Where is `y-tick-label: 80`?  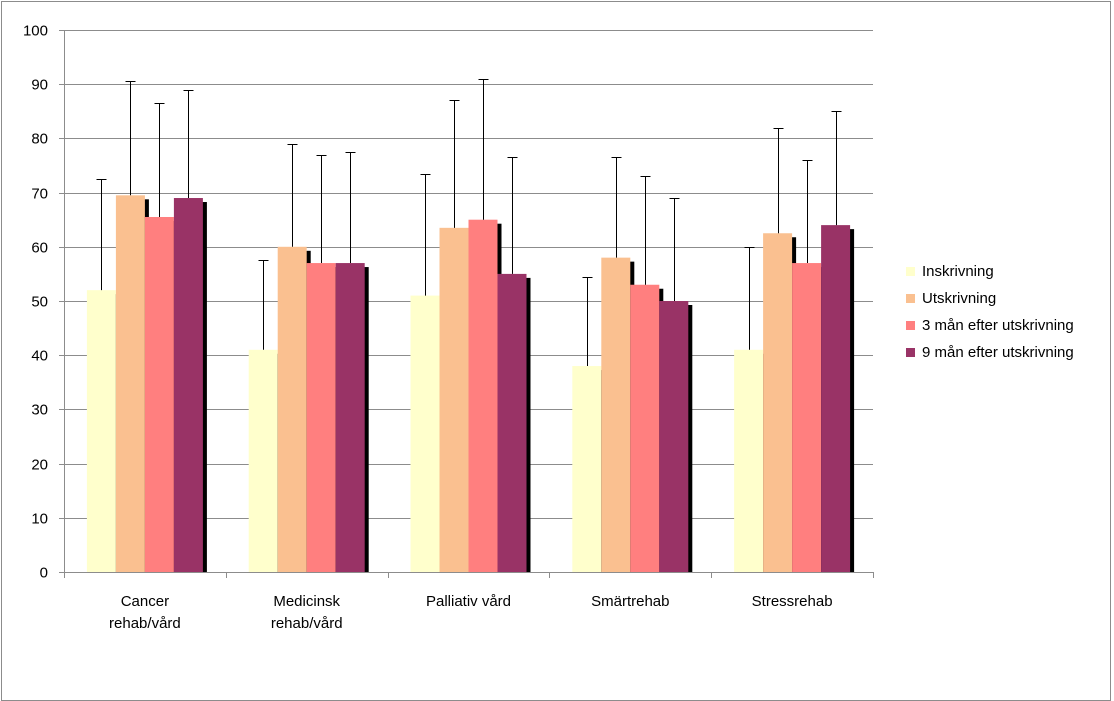 y-tick-label: 80 is located at coordinates (39, 139).